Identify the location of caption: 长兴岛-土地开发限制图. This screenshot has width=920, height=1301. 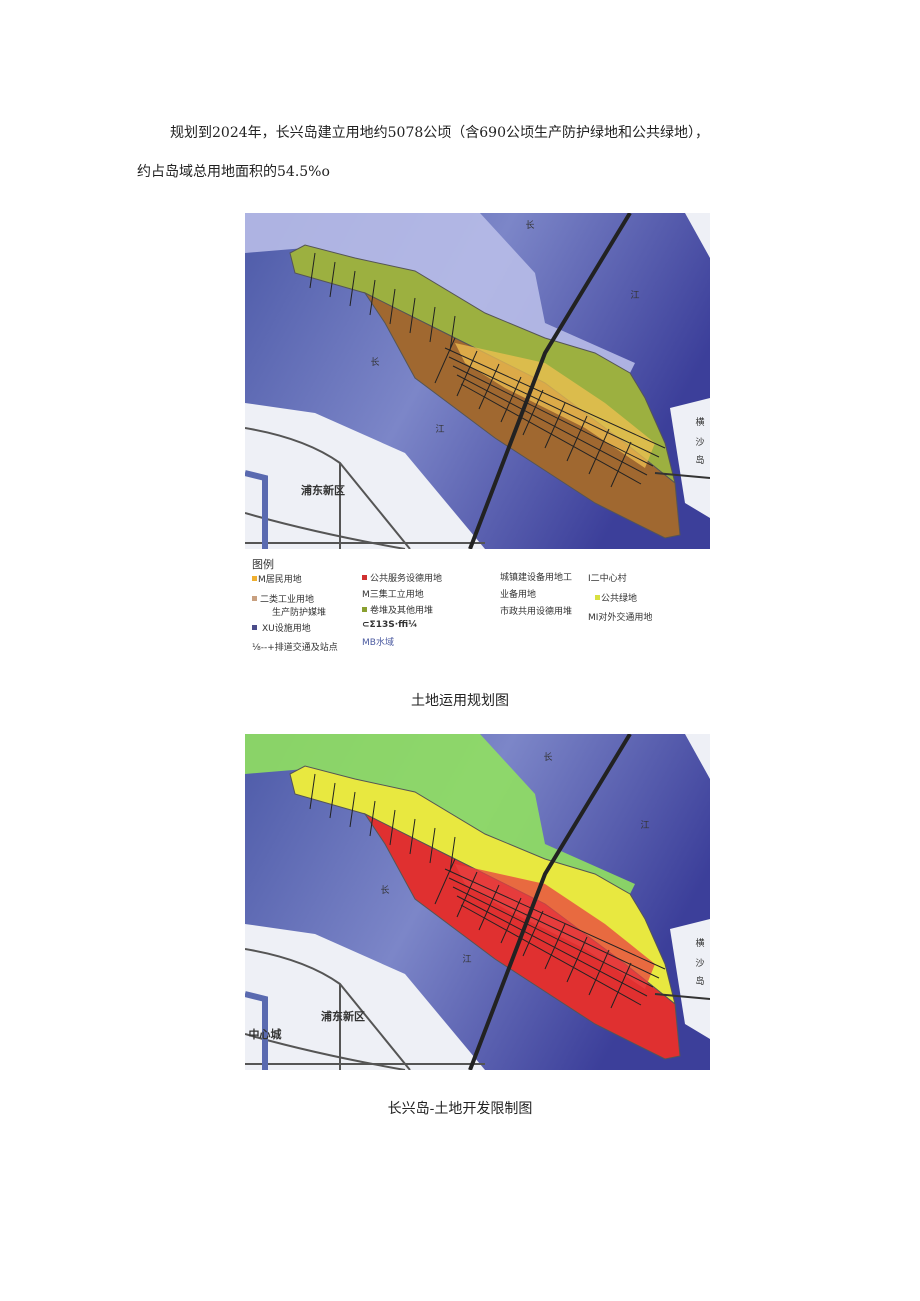
(460, 1109).